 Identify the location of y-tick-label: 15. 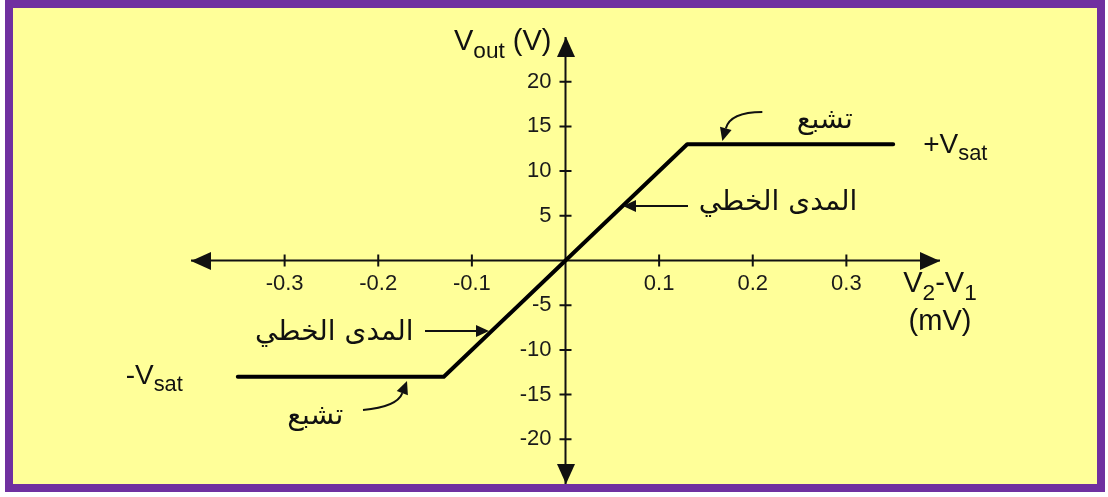
(539, 125).